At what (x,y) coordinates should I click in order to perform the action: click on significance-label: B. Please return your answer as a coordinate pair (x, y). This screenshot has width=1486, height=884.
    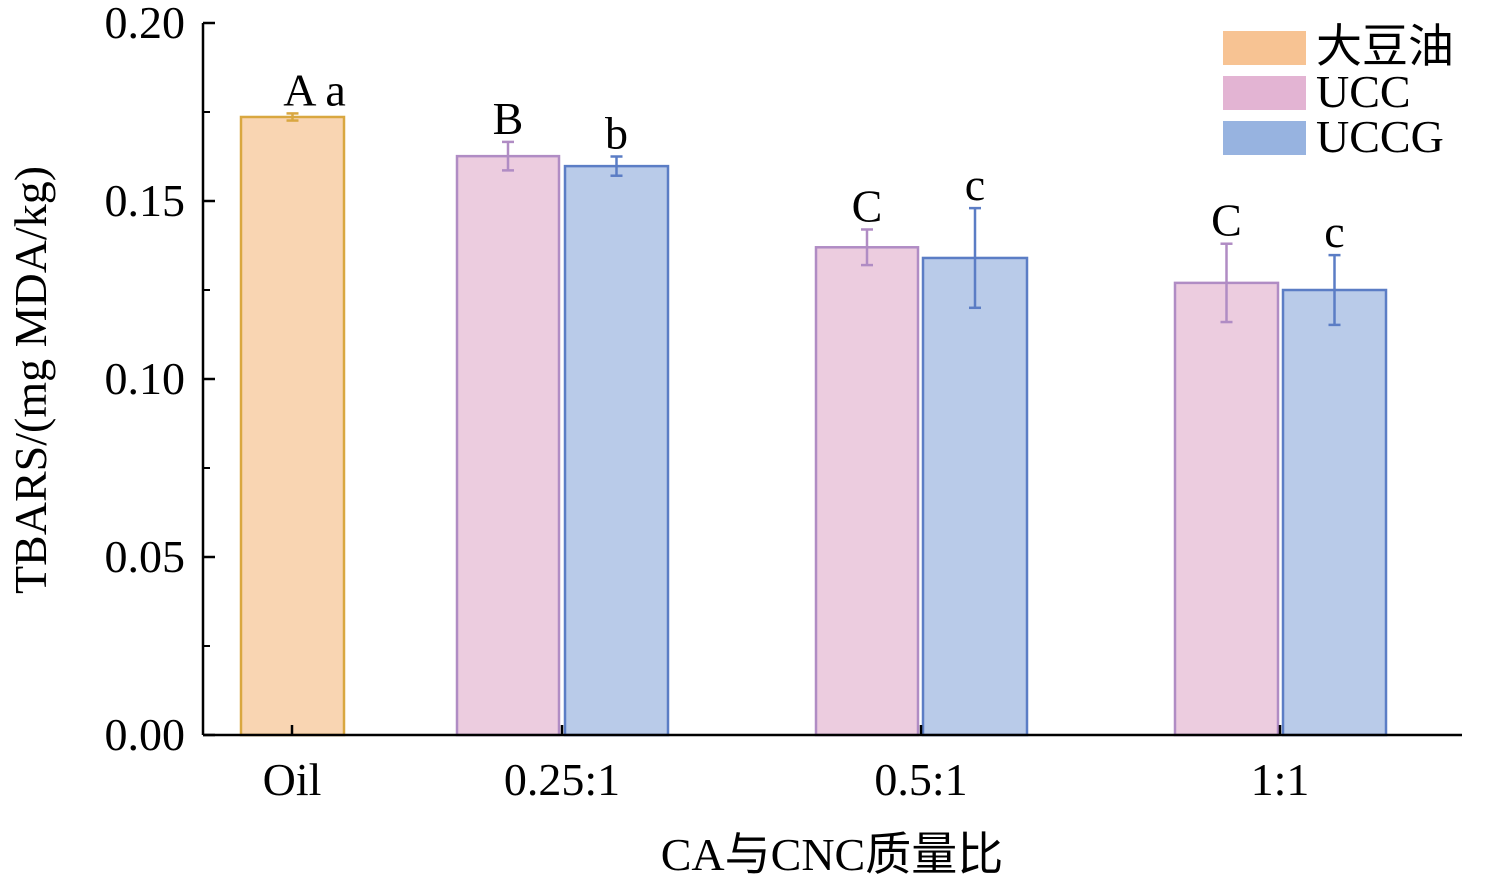
    Looking at the image, I should click on (508, 118).